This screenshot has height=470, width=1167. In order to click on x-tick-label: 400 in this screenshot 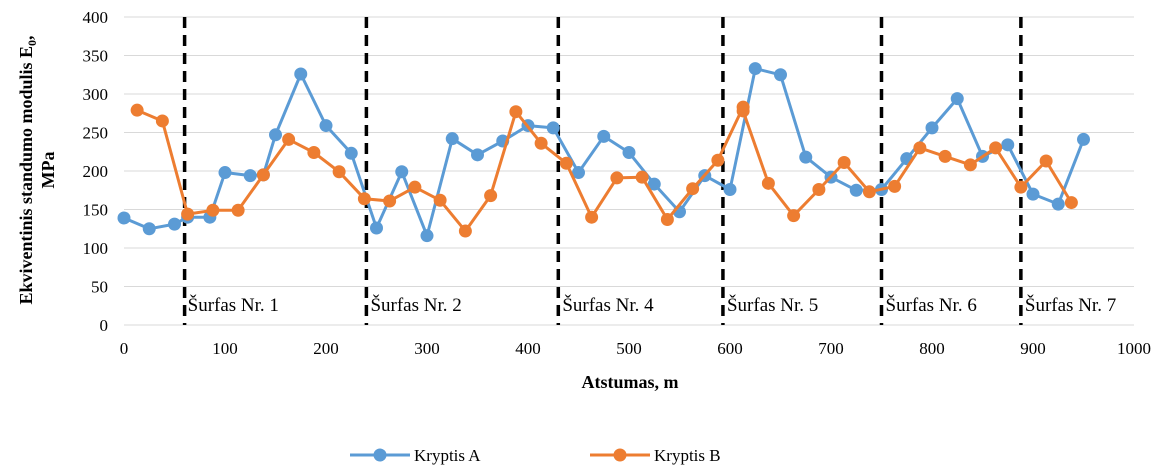, I will do `click(528, 348)`.